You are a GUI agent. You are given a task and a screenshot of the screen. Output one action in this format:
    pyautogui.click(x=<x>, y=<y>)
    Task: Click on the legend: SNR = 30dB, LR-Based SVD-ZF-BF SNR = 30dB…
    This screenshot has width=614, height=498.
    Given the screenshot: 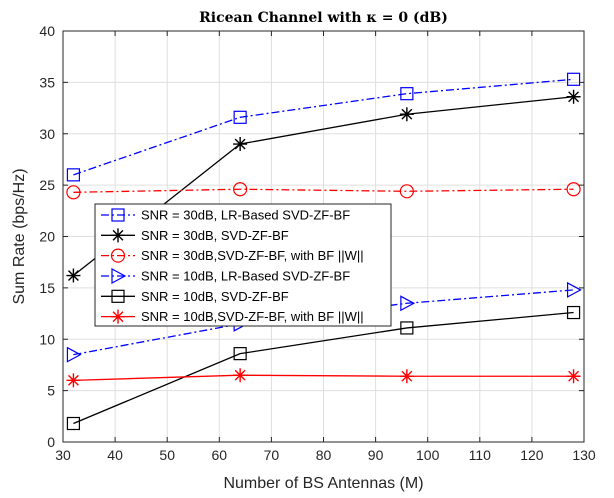 What is the action you would take?
    pyautogui.click(x=243, y=265)
    